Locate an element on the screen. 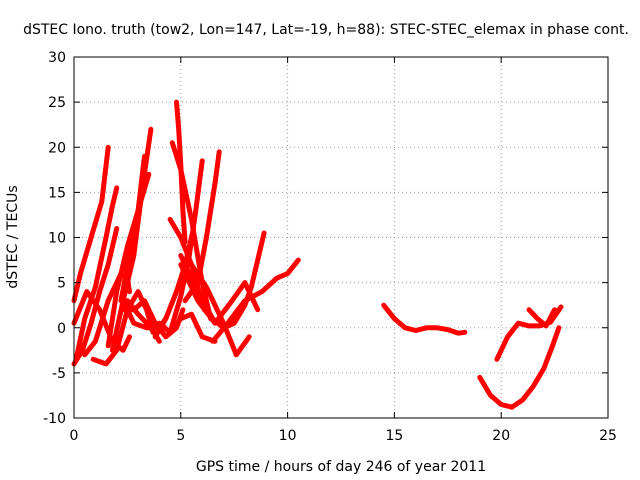 Image resolution: width=640 pixels, height=480 pixels. x-tick-label: 20 is located at coordinates (501, 436).